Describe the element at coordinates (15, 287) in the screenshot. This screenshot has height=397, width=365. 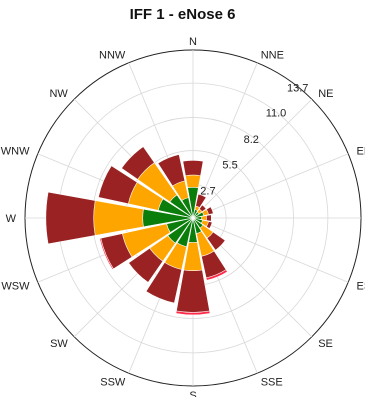
I see `direction-label-wsw: WSW` at that location.